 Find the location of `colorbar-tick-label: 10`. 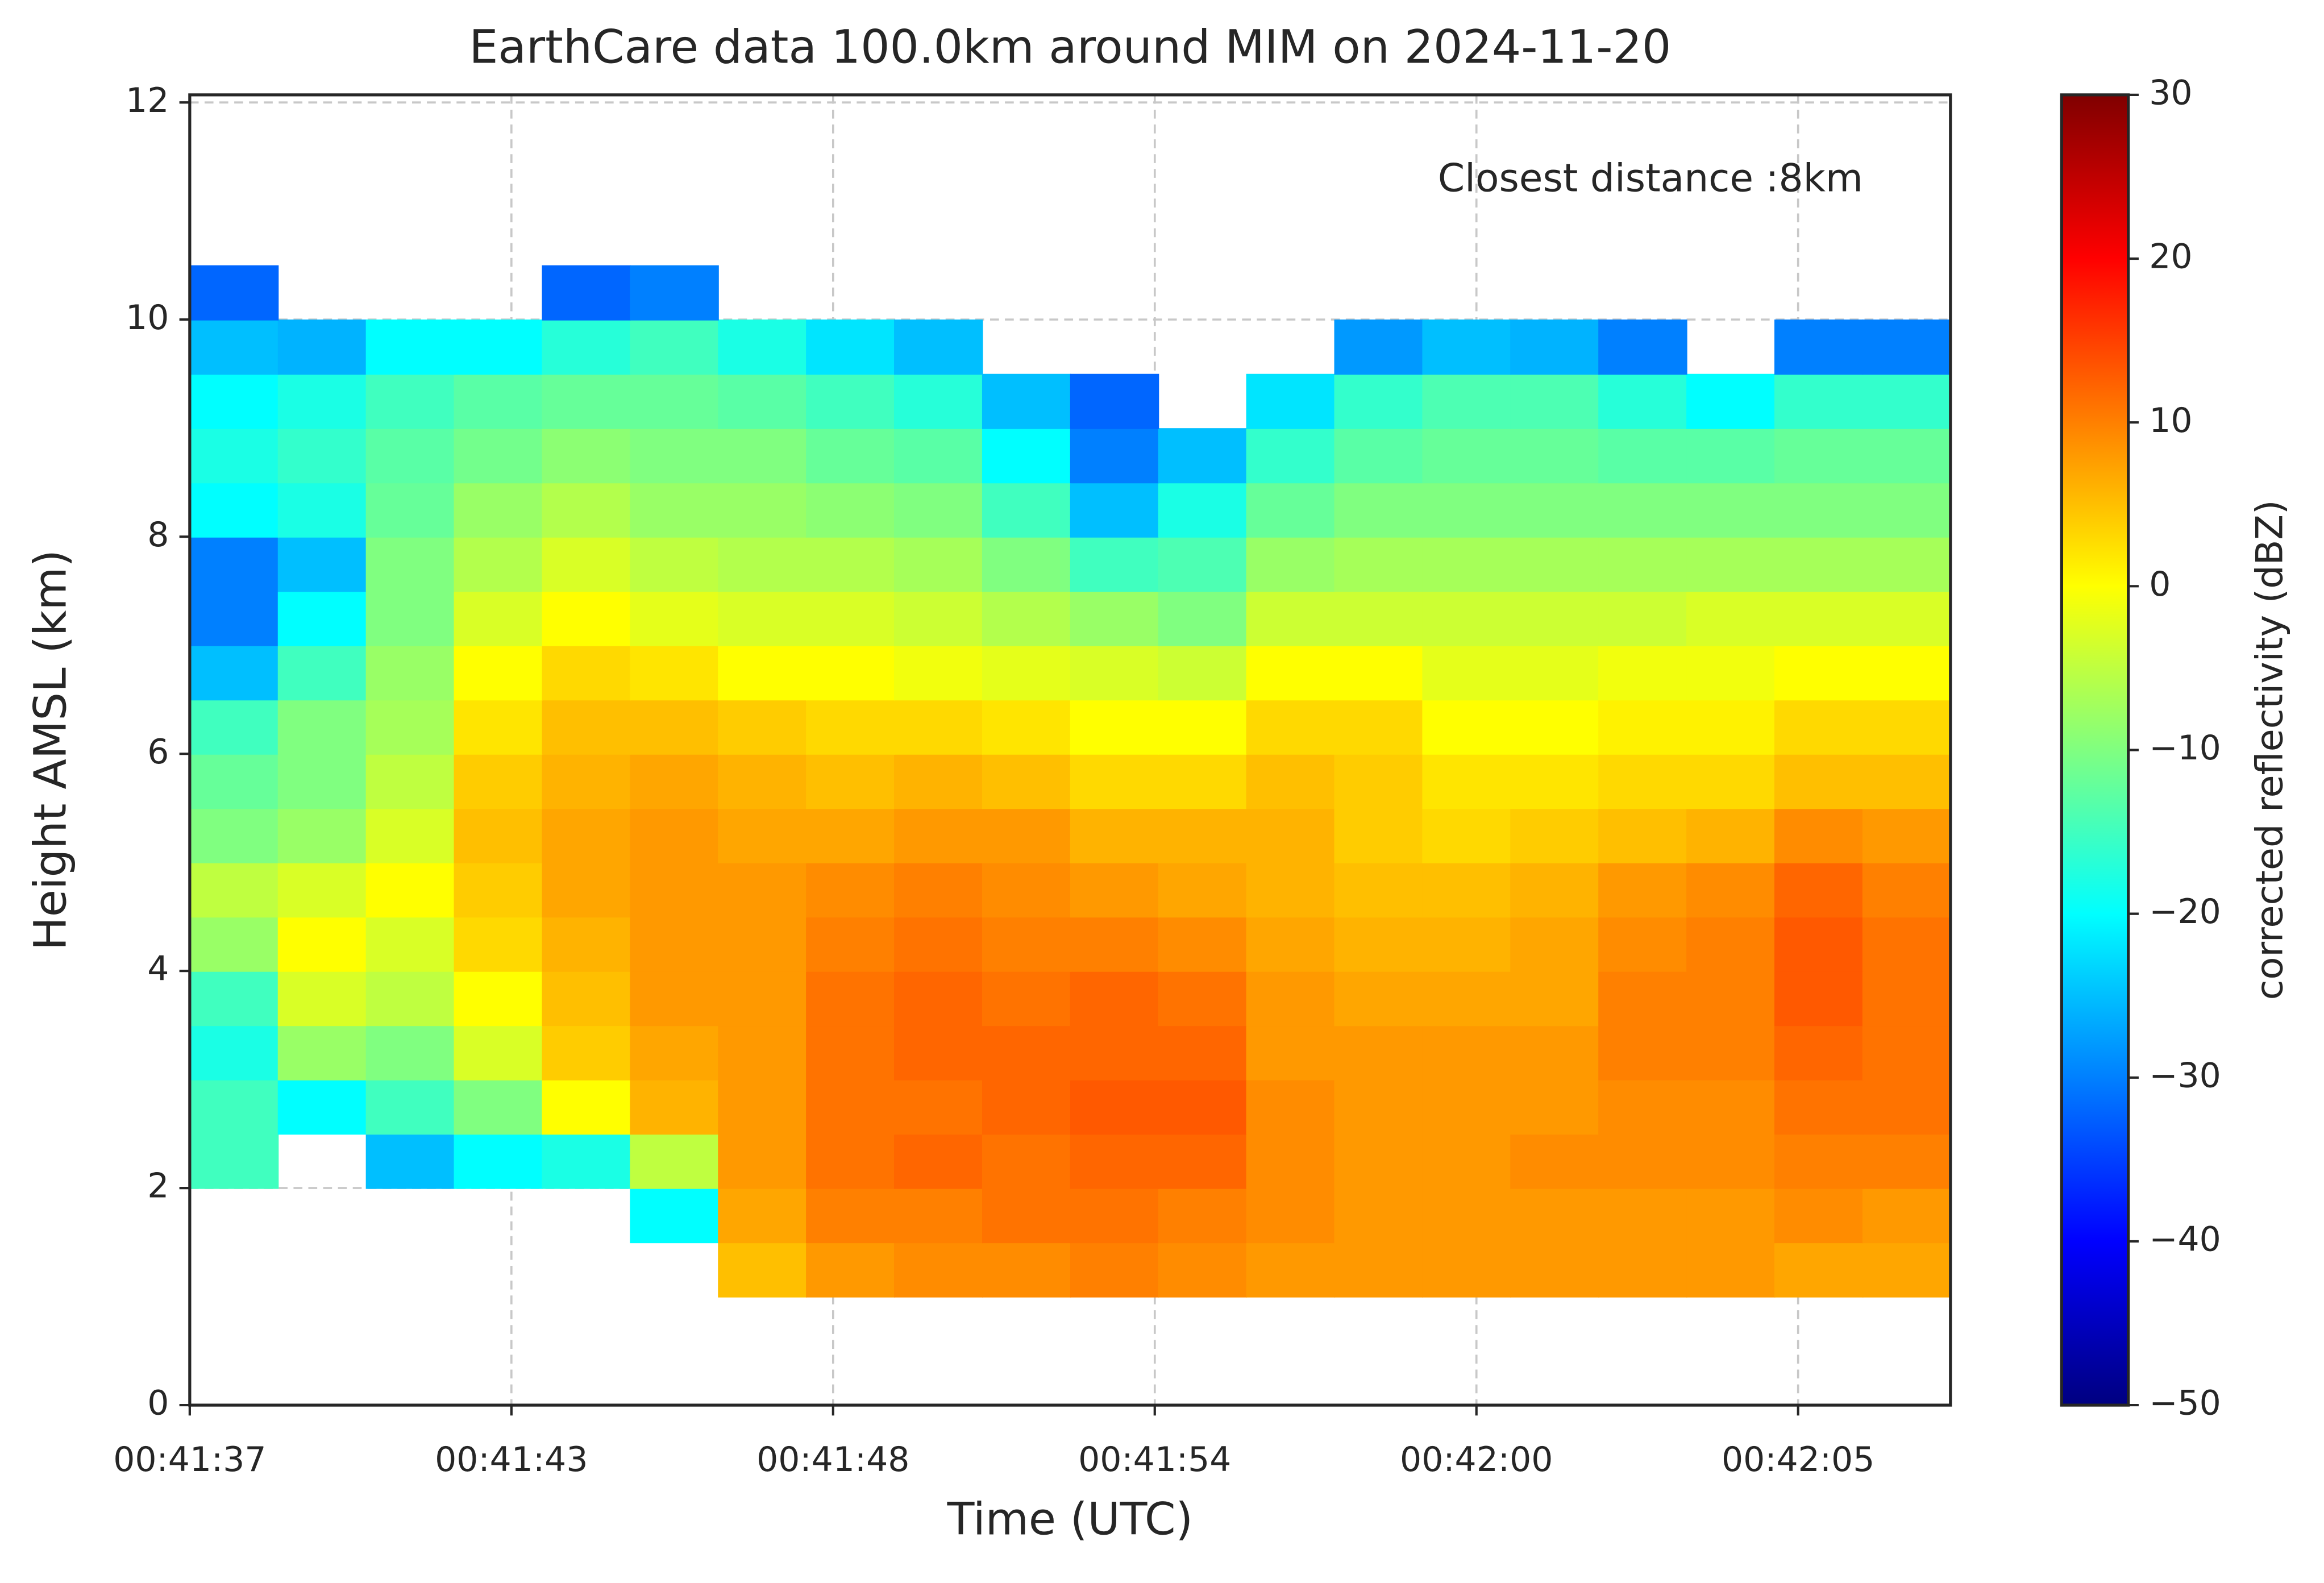

colorbar-tick-label: 10 is located at coordinates (2170, 421).